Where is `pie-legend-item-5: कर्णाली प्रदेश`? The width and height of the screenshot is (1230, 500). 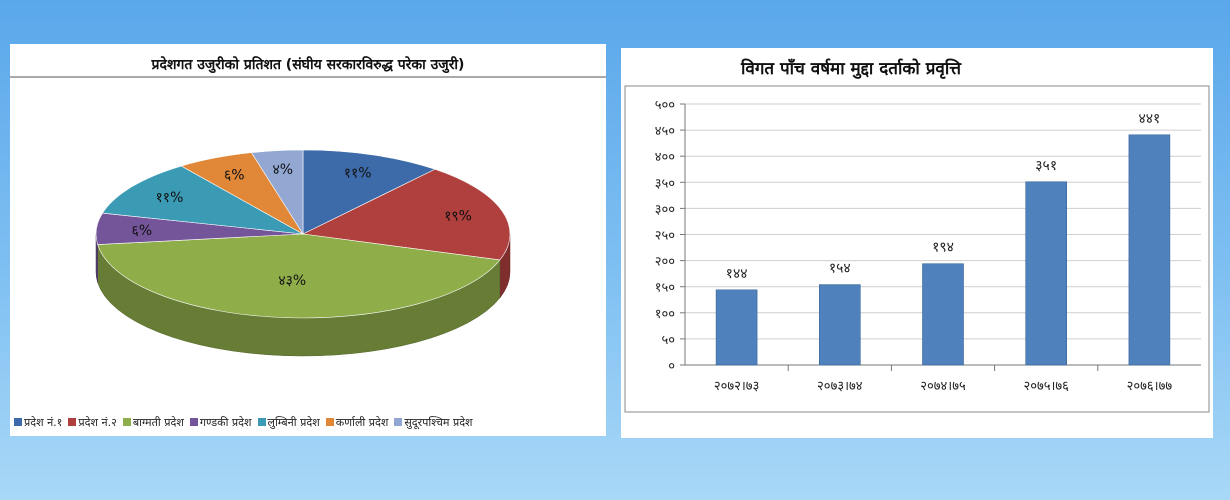
pie-legend-item-5: कर्णाली प्रदेश is located at coordinates (357, 422).